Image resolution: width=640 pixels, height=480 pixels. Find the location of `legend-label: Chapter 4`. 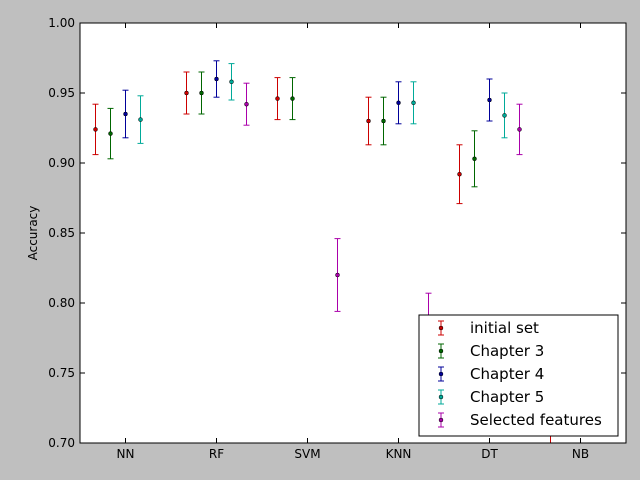

legend-label: Chapter 4 is located at coordinates (507, 374).